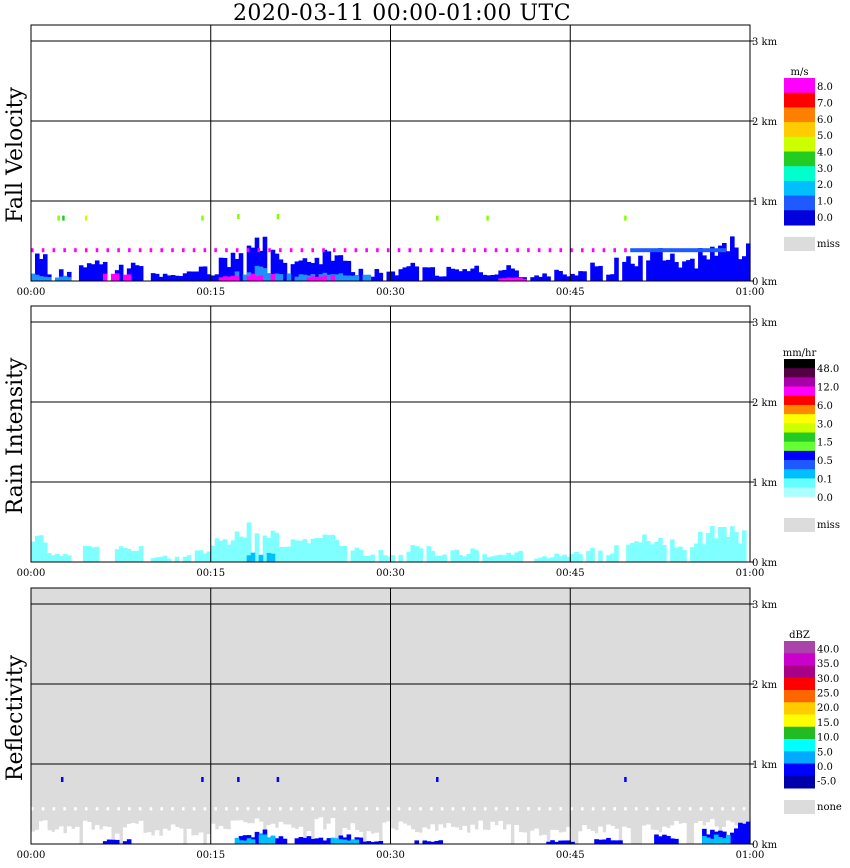  I want to click on x-tick-label: 00:15, so click(210, 292).